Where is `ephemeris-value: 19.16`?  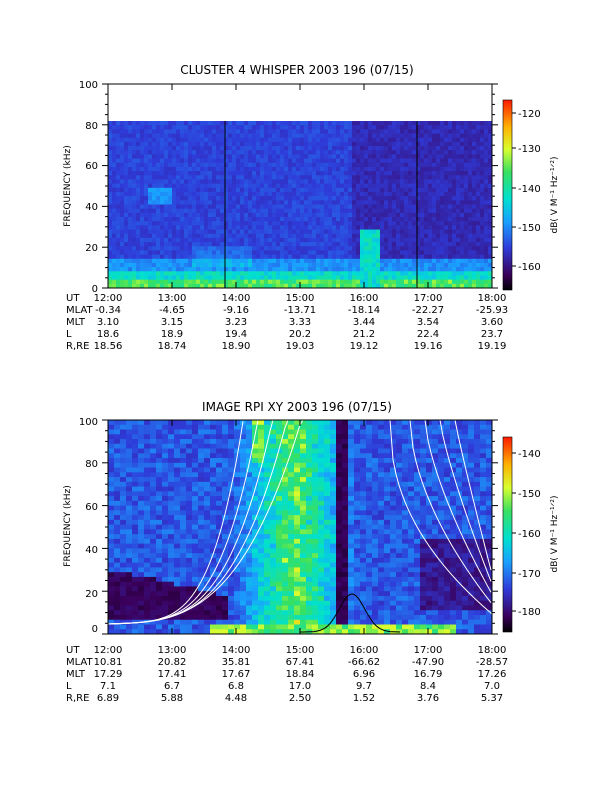
ephemeris-value: 19.16 is located at coordinates (428, 346).